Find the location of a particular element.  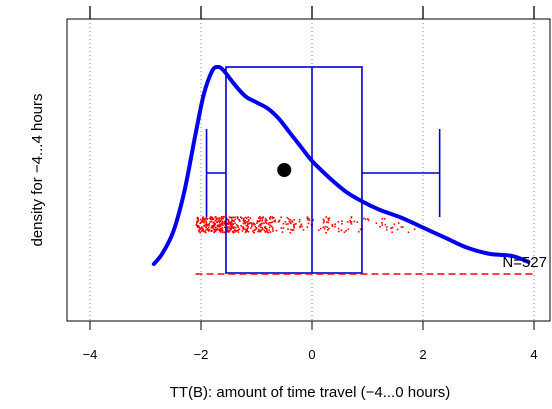

x-tick-label: 2 is located at coordinates (422, 354).